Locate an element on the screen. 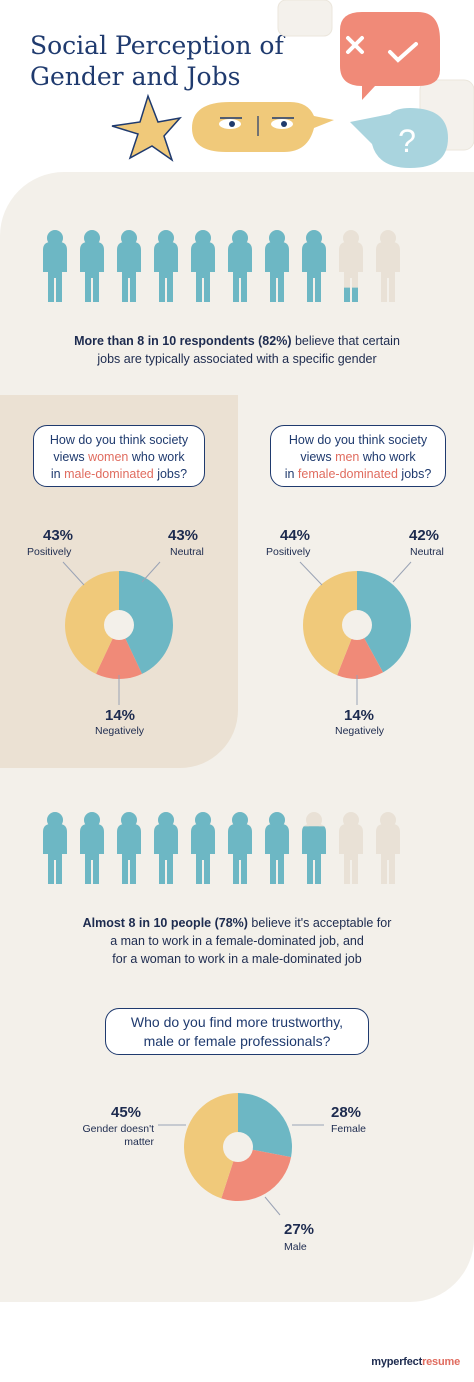  w-pos-group: 43% is located at coordinates (58, 535).